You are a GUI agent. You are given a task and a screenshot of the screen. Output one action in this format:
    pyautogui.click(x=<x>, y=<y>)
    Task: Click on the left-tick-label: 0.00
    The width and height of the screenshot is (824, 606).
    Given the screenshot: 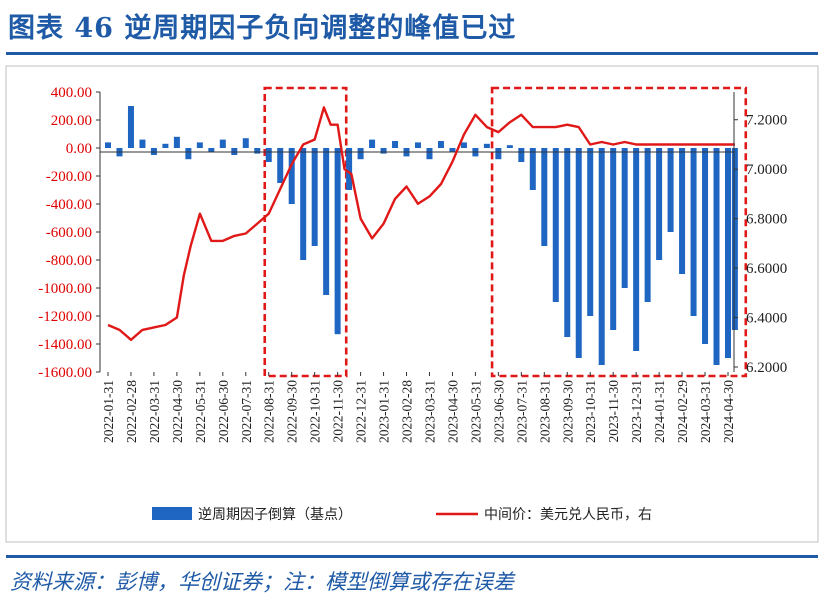 What is the action you would take?
    pyautogui.click(x=79, y=149)
    